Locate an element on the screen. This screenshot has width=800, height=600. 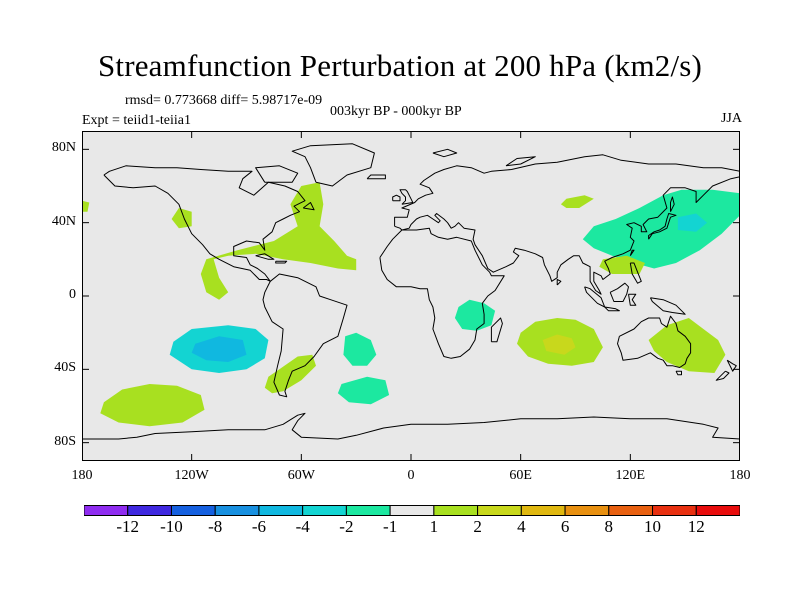
y-tick-label: 40N is located at coordinates (63, 221).